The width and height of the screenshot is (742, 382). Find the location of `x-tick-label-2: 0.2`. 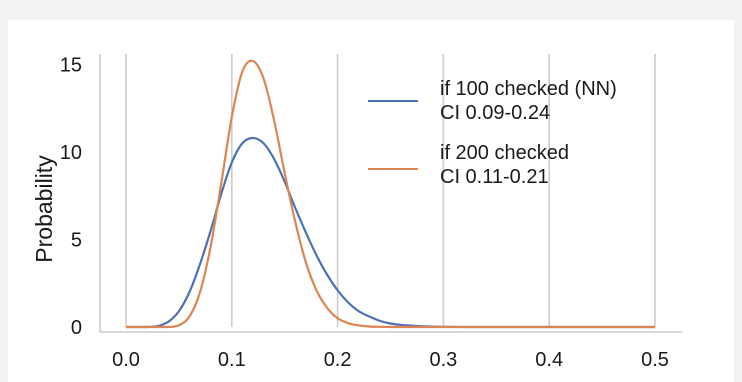

x-tick-label-2: 0.2 is located at coordinates (338, 360).